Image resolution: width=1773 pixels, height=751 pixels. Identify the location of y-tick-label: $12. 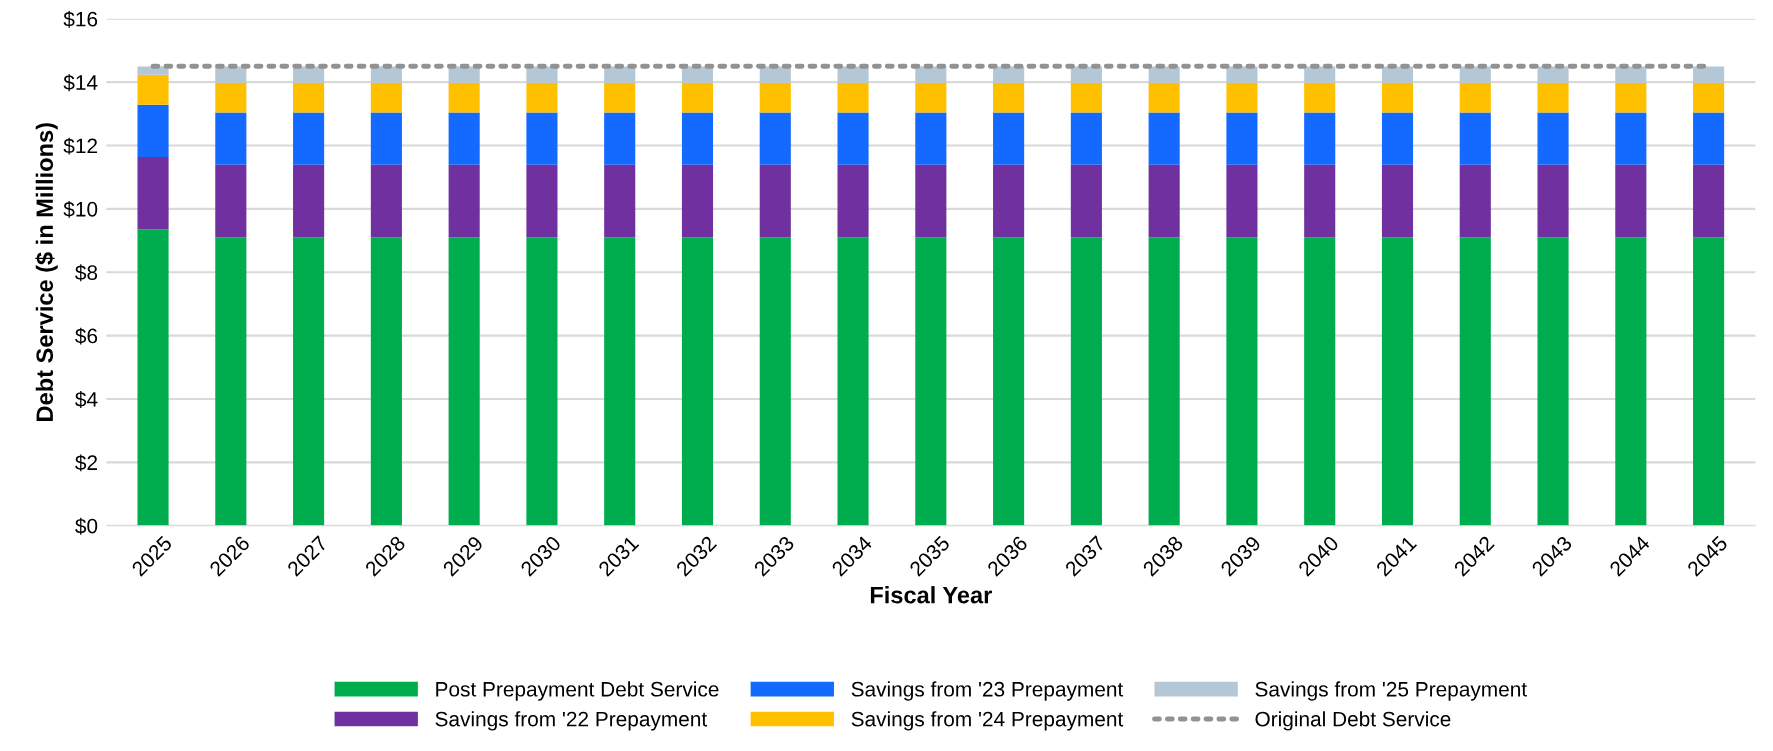
(80, 146).